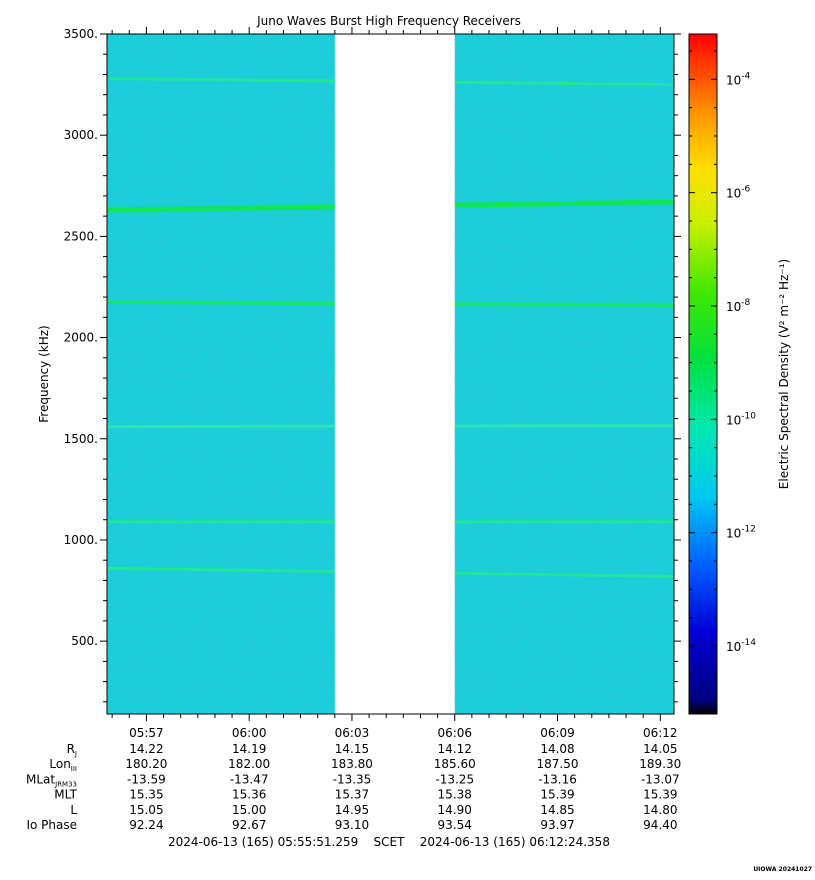 The height and width of the screenshot is (880, 815). What do you see at coordinates (557, 810) in the screenshot?
I see `ephemeris-value: 14.85` at bounding box center [557, 810].